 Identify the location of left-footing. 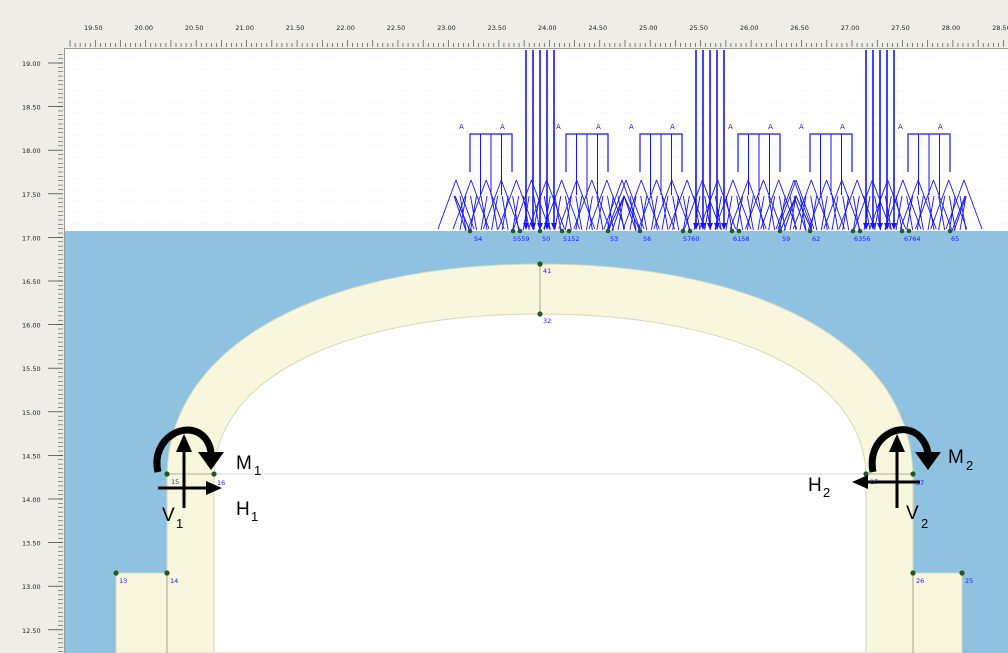
(141, 612).